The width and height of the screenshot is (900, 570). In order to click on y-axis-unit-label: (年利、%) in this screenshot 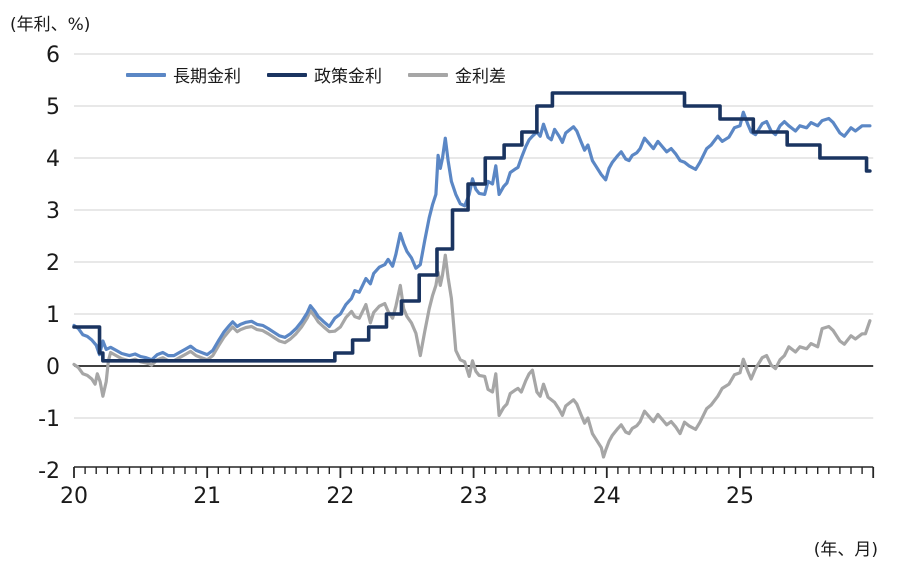, I will do `click(50, 25)`.